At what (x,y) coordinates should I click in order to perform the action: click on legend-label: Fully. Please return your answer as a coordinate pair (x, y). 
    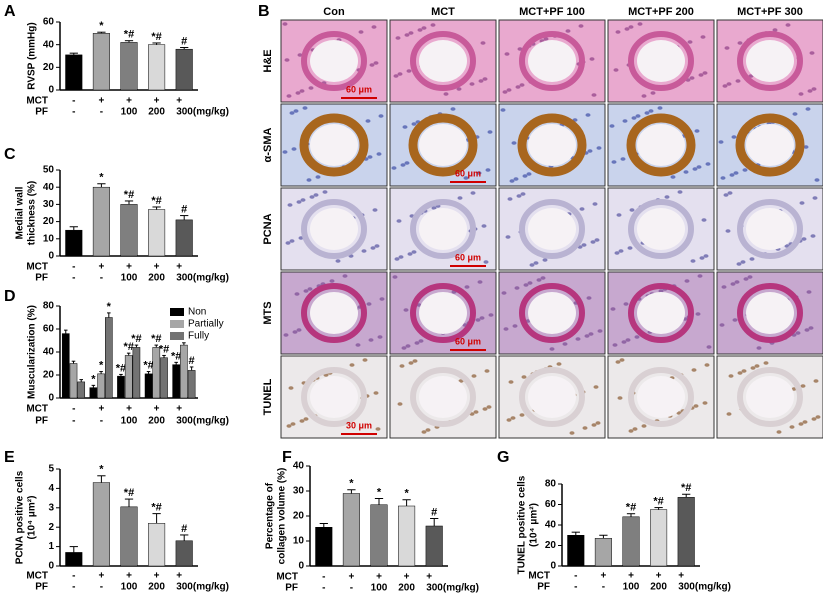
    Looking at the image, I should click on (198, 336).